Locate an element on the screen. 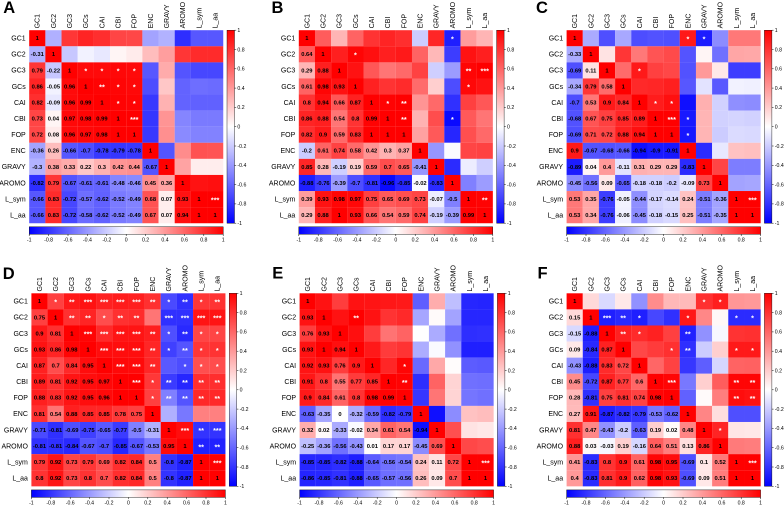 Image resolution: width=784 pixels, height=511 pixels. svg-text: 0.39 is located at coordinates (307, 200).